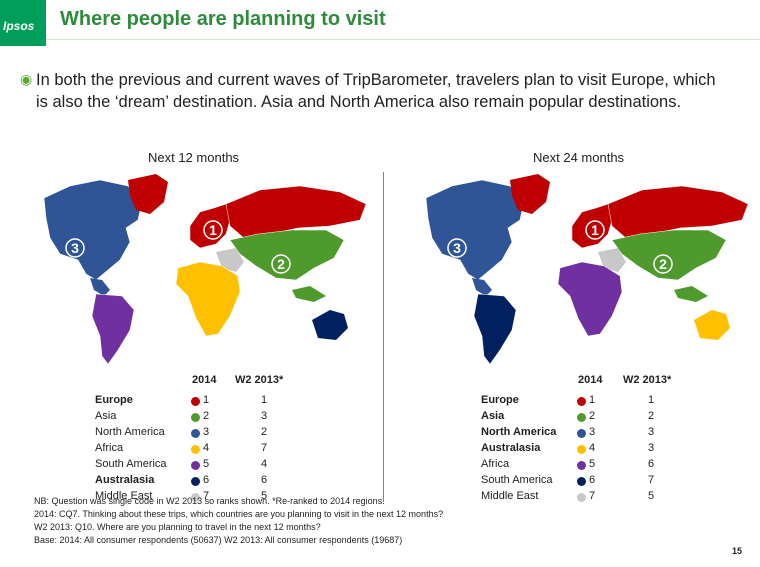 This screenshot has width=760, height=567. What do you see at coordinates (240, 482) in the screenshot?
I see `legend-row: Australasia 6 6` at bounding box center [240, 482].